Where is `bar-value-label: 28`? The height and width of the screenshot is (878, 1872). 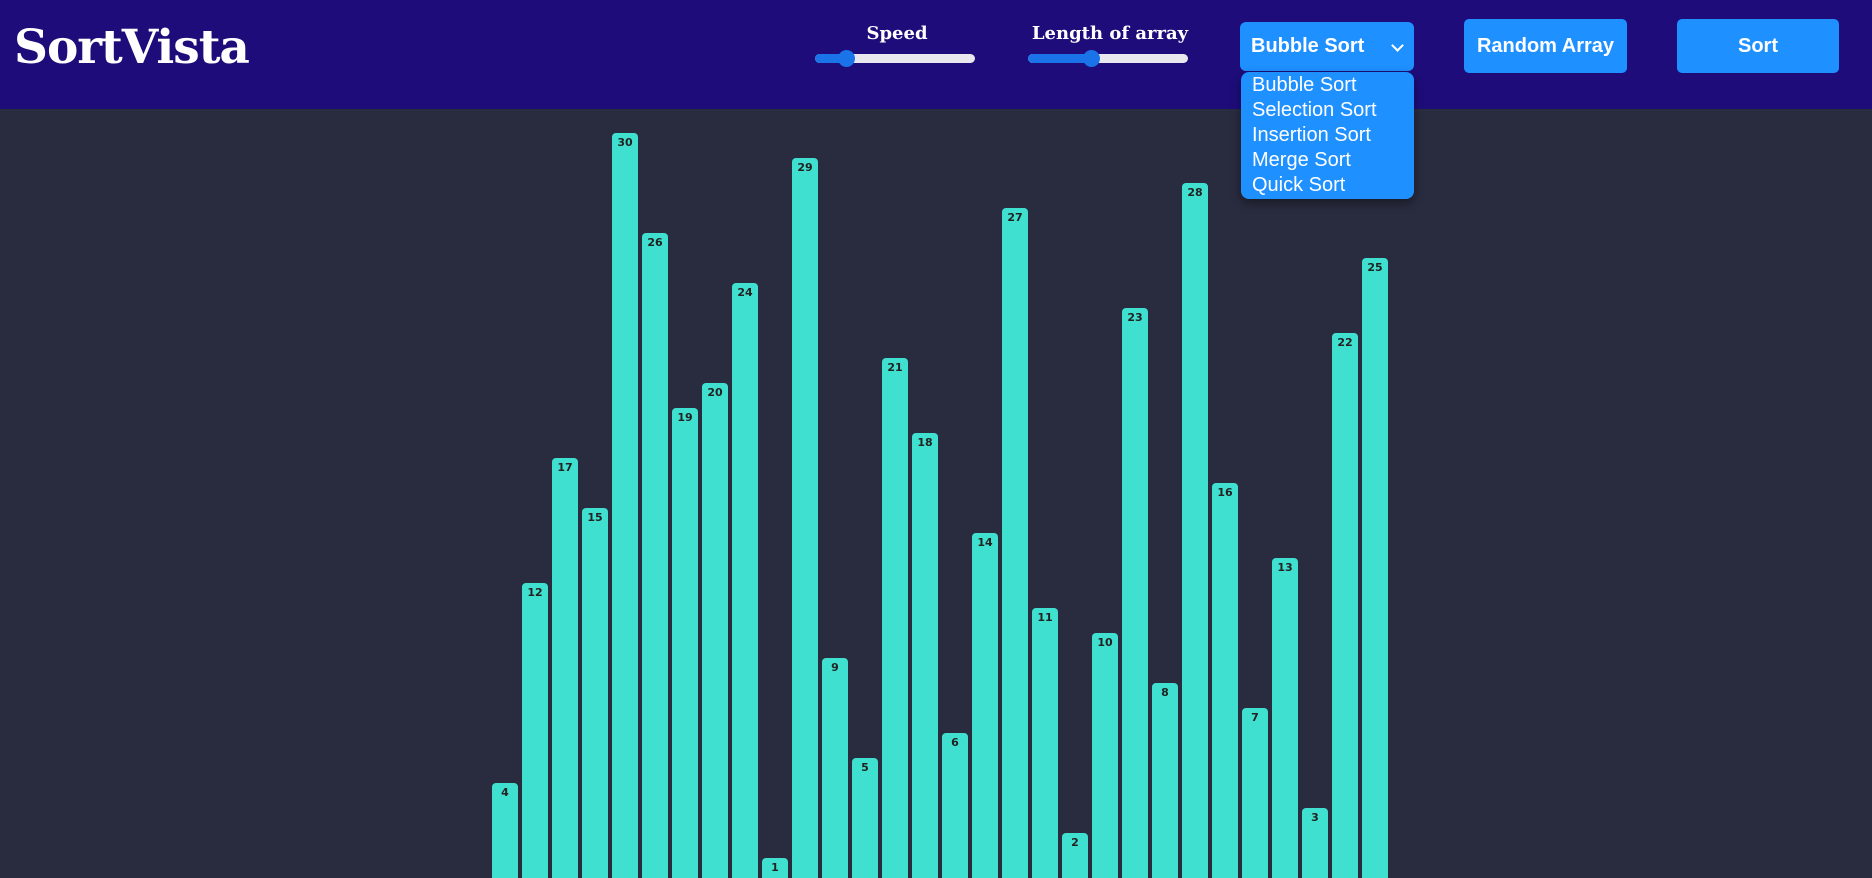
bar-value-label: 28 is located at coordinates (1194, 192).